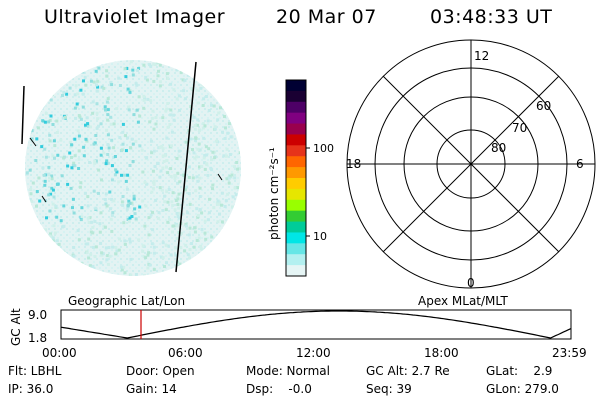  Describe the element at coordinates (323, 148) in the screenshot. I see `colorbar-tick-100: 100` at that location.